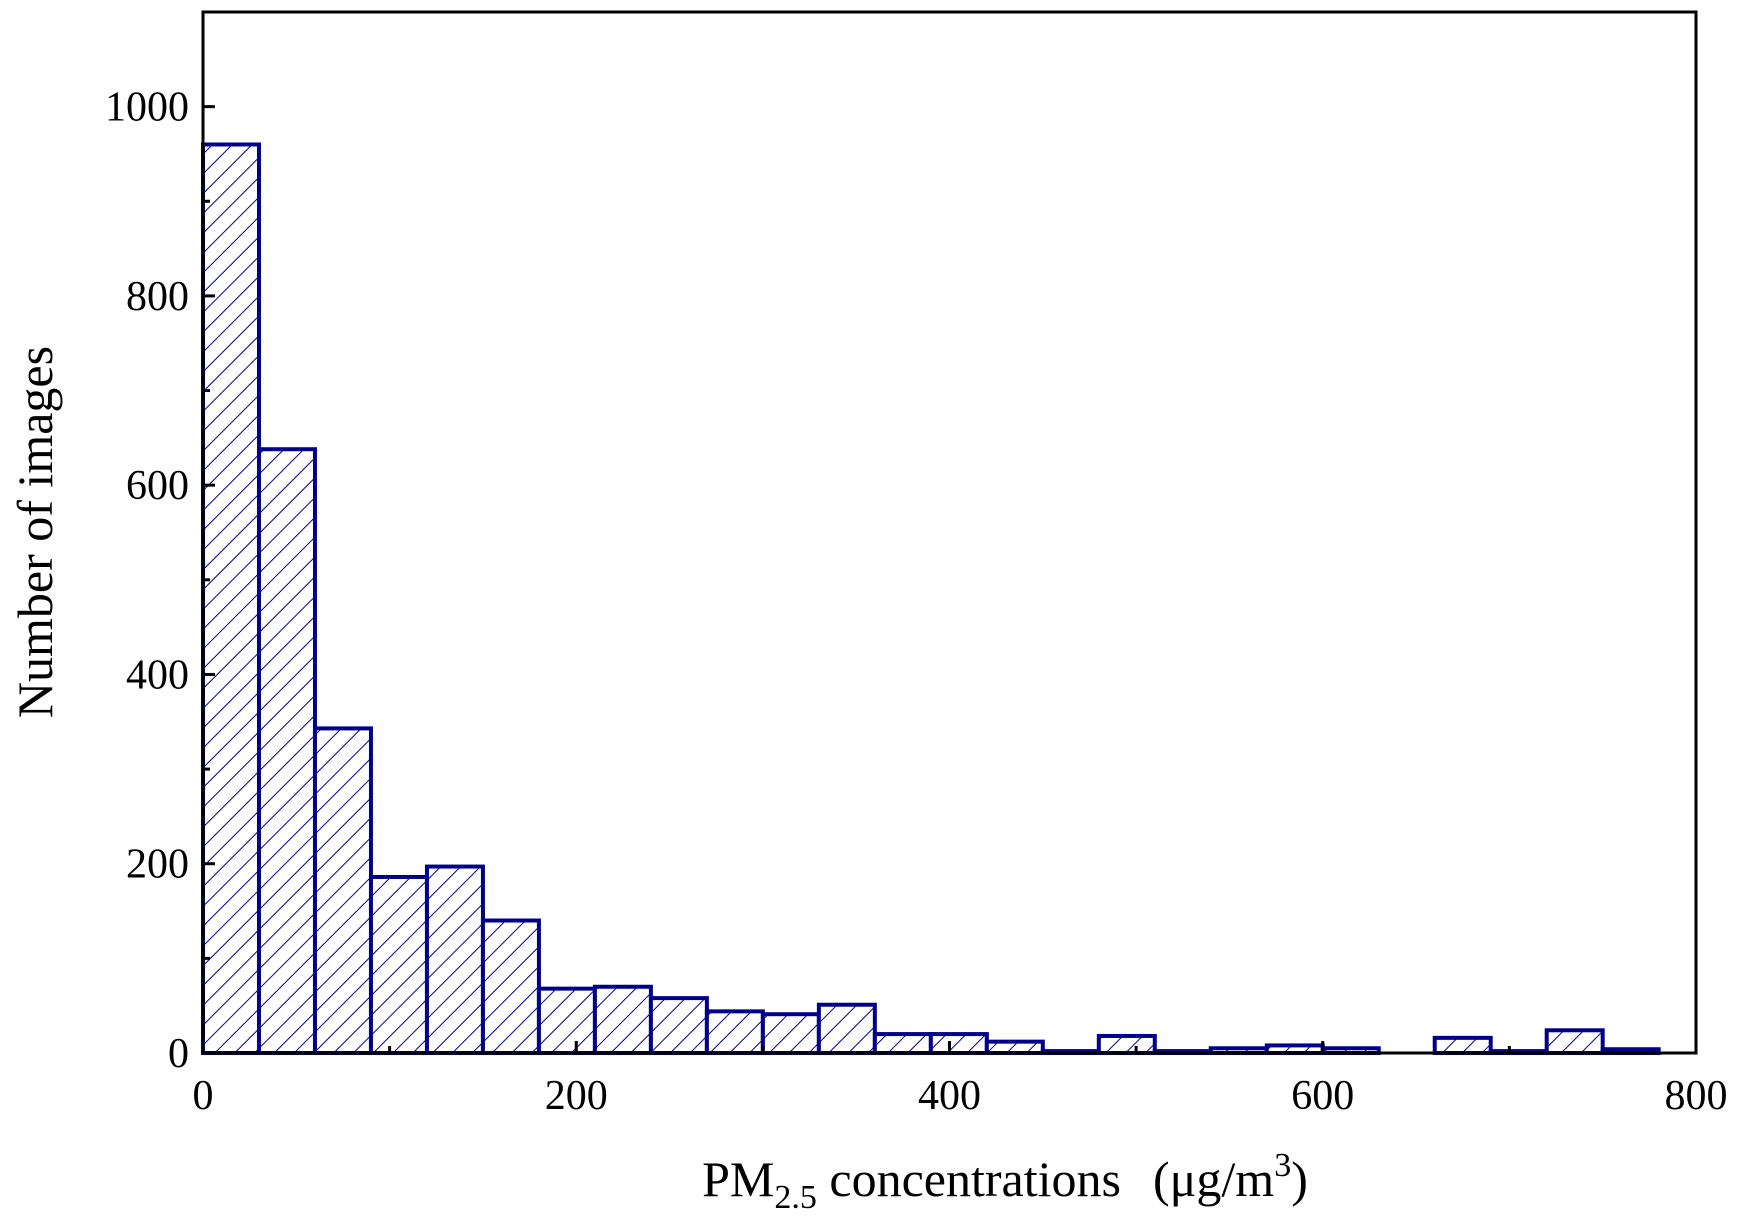 This screenshot has height=1220, width=1737. Describe the element at coordinates (160, 581) in the screenshot. I see `y-axis-ticks: 0 200 400 600 800 1000` at that location.